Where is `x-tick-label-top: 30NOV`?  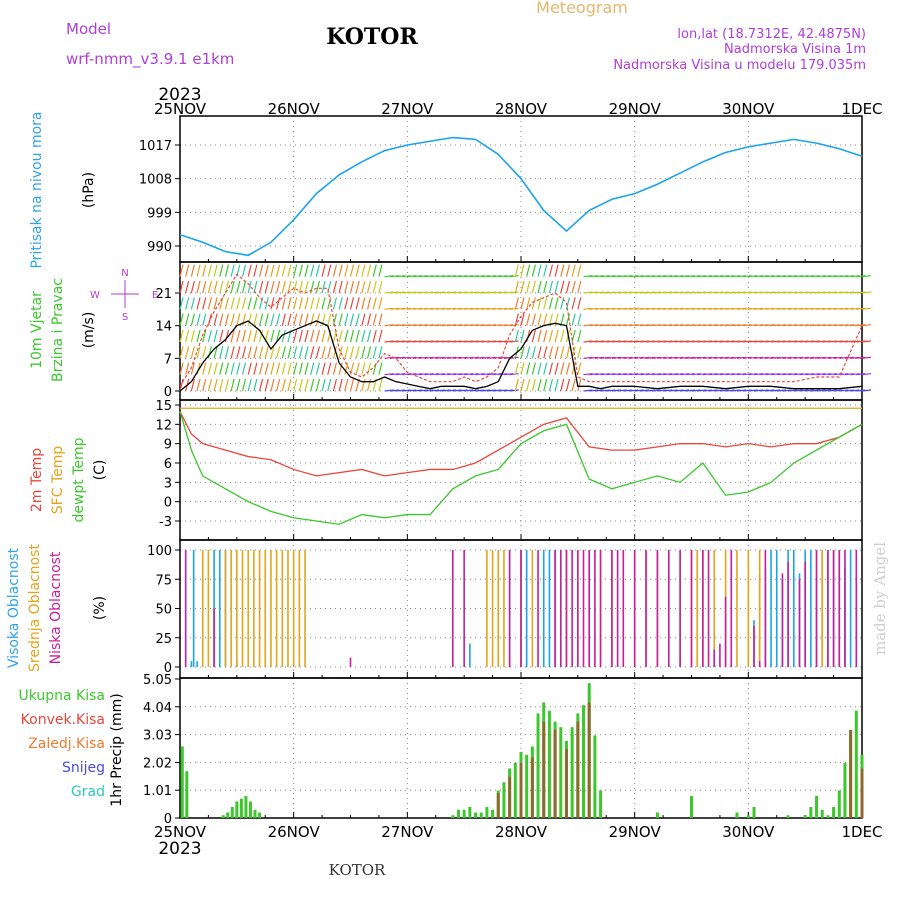
x-tick-label-top: 30NOV is located at coordinates (748, 109).